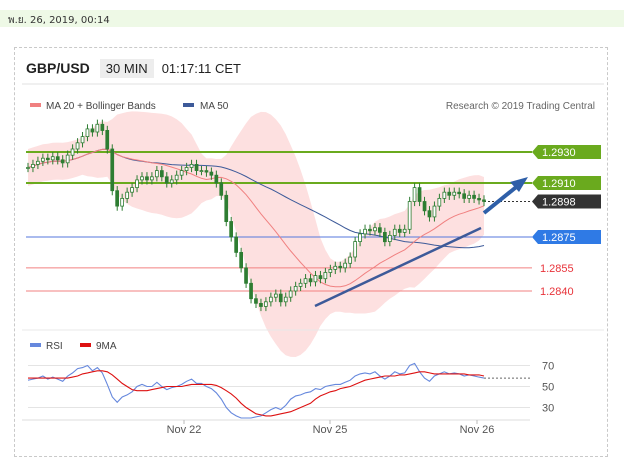 The image size is (624, 473). I want to click on currency-pair: GBP/USD, so click(58, 68).